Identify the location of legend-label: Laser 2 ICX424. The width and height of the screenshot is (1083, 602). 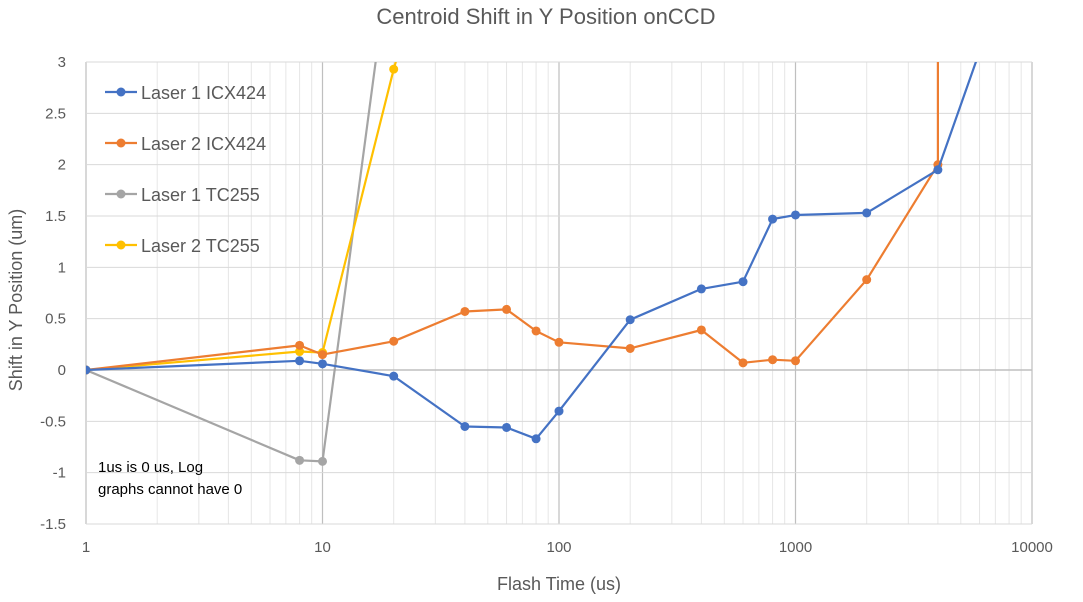
(203, 144).